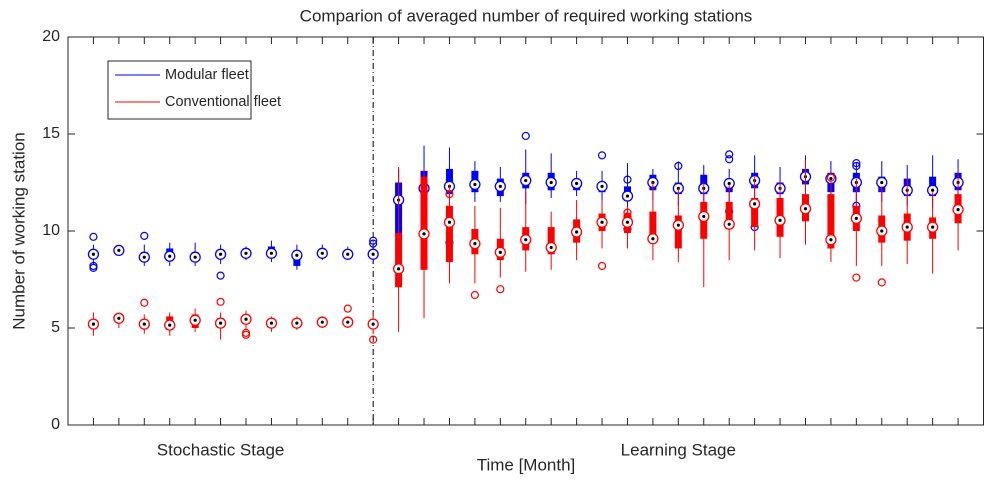  What do you see at coordinates (51, 36) in the screenshot?
I see `y-tick-label: 20` at bounding box center [51, 36].